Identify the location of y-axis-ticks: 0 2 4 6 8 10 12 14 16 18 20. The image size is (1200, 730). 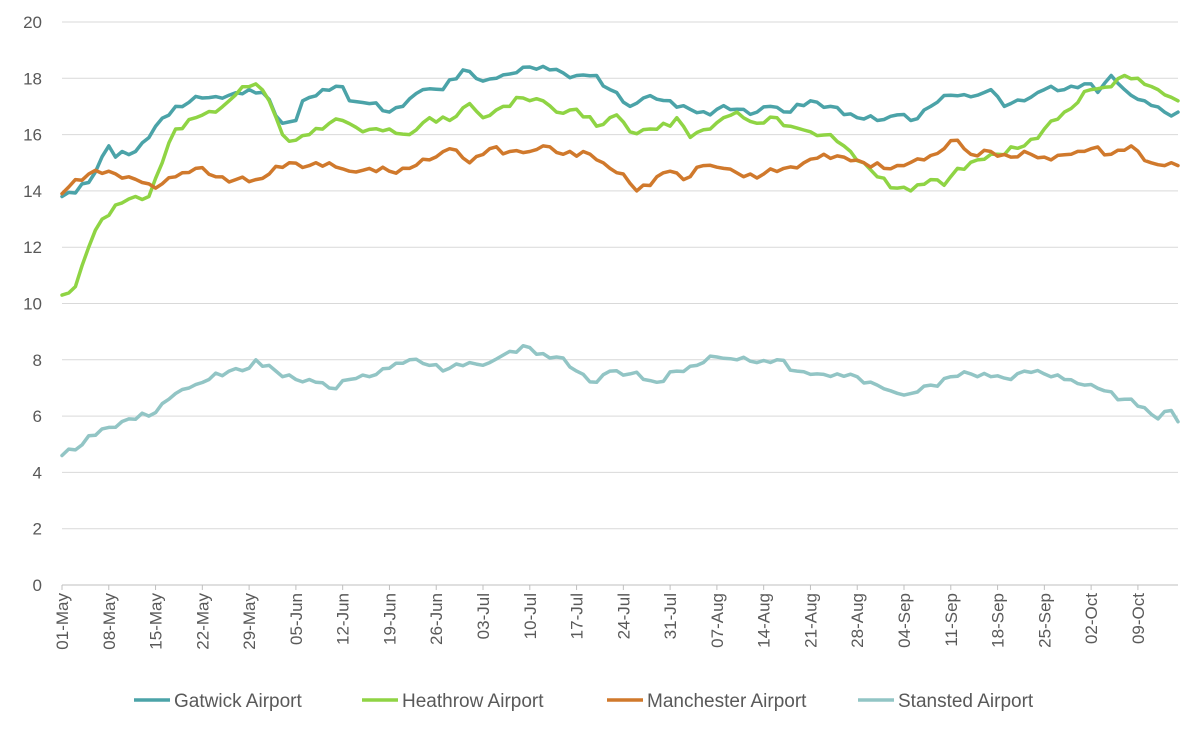
(32, 304).